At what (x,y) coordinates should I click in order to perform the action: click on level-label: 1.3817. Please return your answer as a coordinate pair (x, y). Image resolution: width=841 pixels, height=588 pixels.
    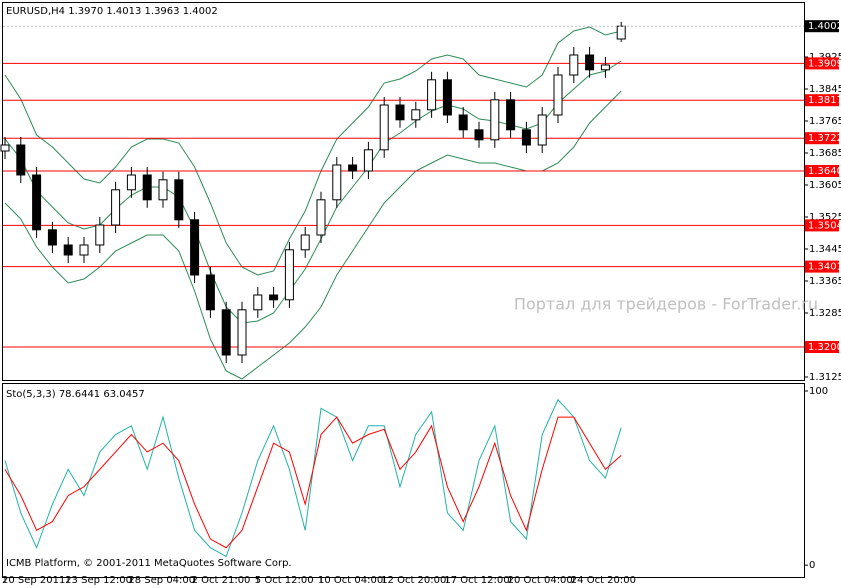
    Looking at the image, I should click on (824, 100).